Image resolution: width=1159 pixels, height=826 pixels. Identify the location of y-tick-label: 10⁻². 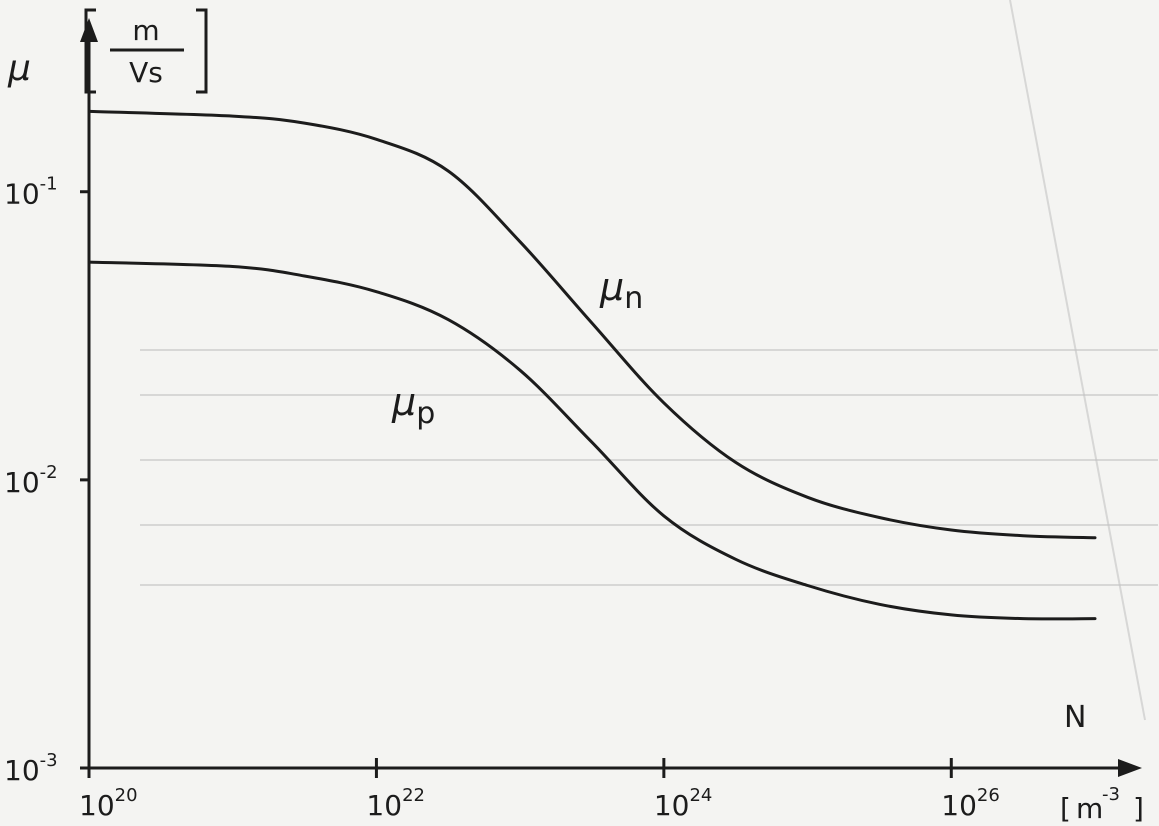
(31, 480).